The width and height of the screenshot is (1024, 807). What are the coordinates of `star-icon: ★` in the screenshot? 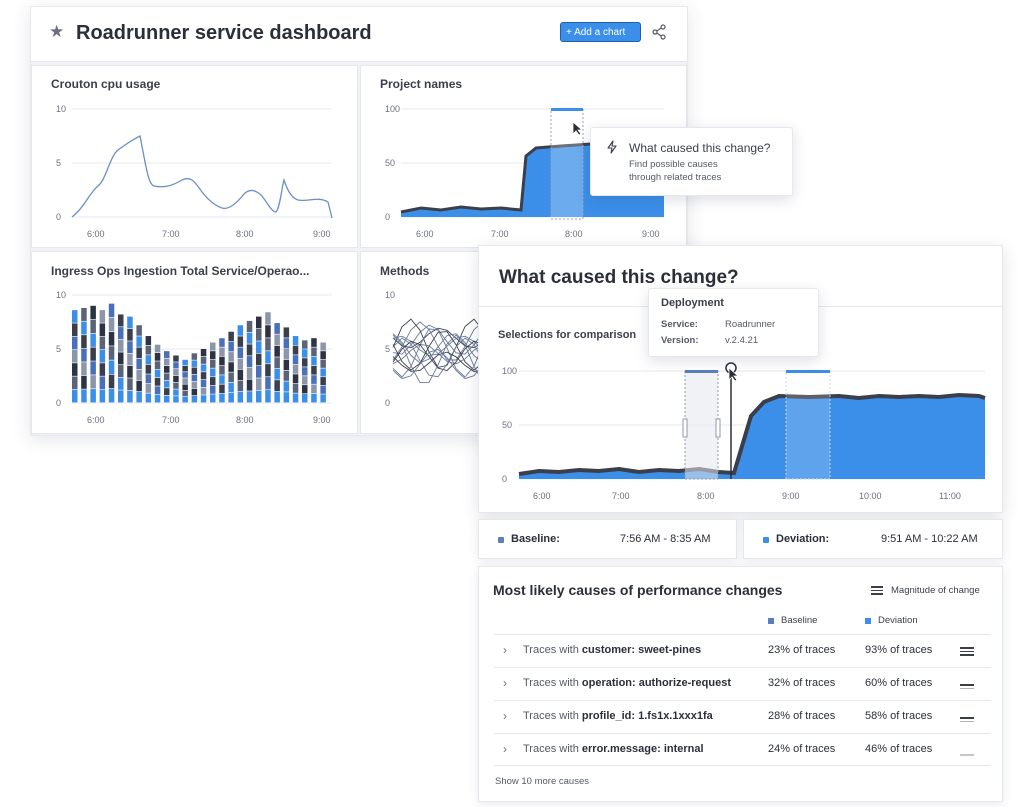 It's located at (57, 31).